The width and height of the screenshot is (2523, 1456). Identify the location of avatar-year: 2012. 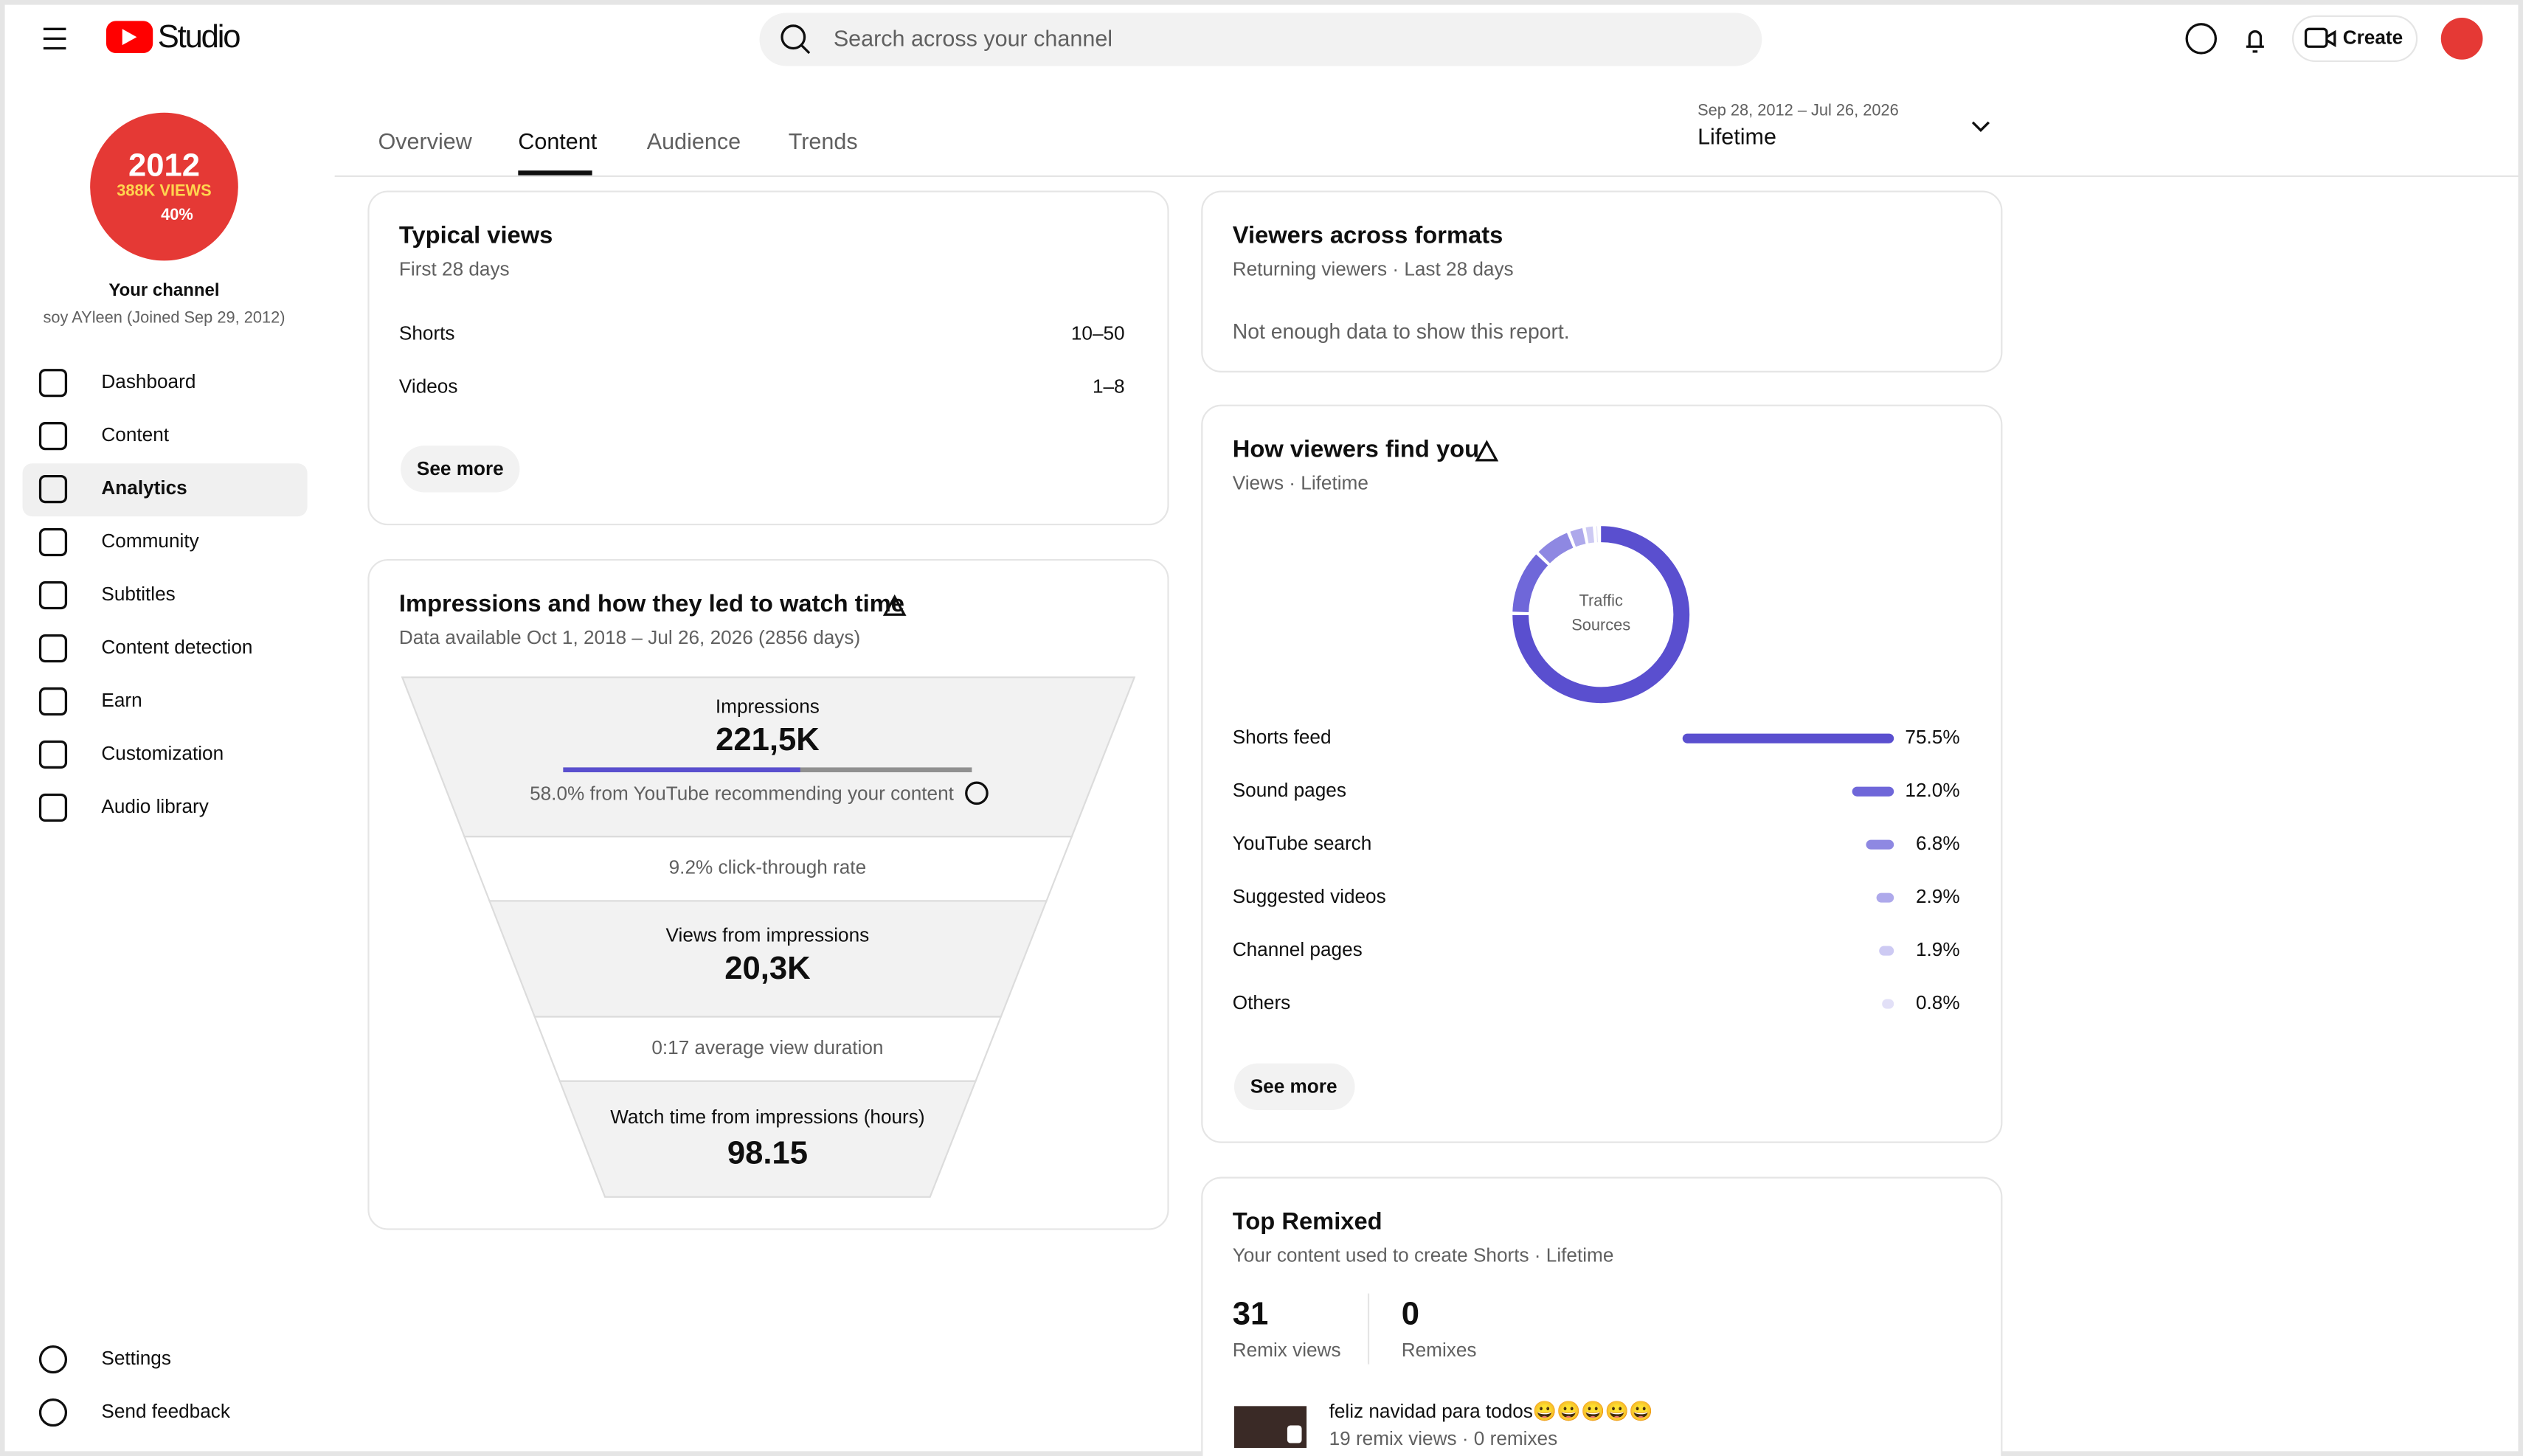
(164, 165).